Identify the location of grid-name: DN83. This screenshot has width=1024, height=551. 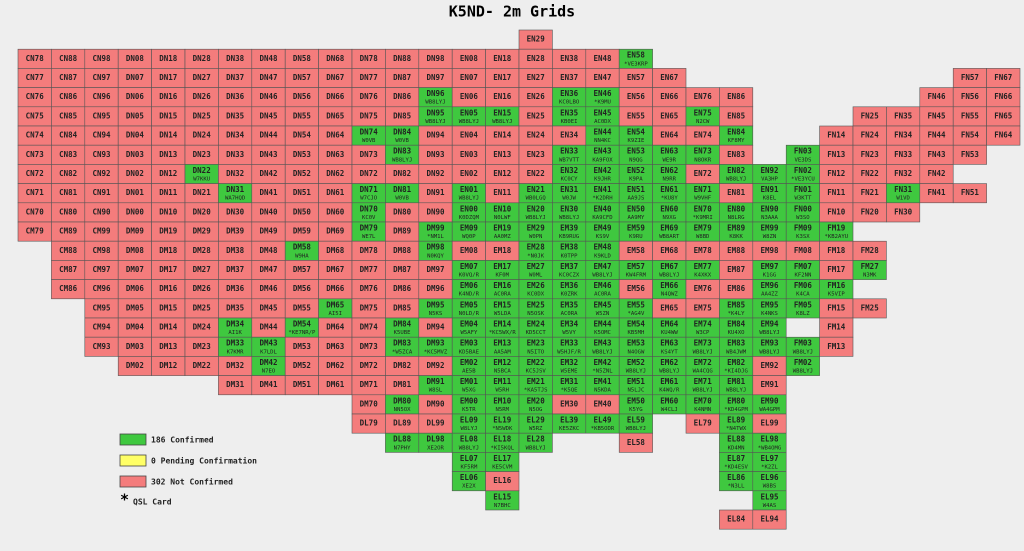
(402, 151).